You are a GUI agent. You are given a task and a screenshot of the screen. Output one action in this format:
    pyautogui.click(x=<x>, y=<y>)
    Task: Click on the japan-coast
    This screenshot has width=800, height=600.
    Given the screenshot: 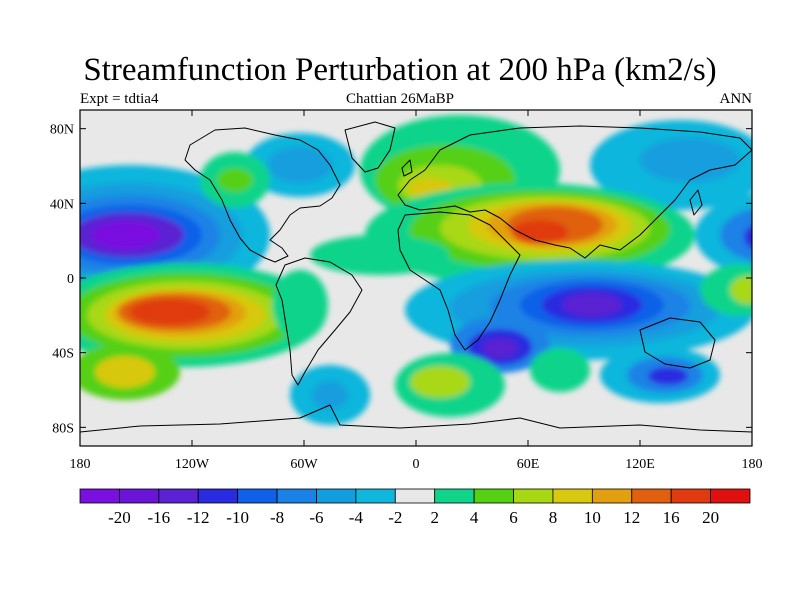 What is the action you would take?
    pyautogui.click(x=696, y=202)
    